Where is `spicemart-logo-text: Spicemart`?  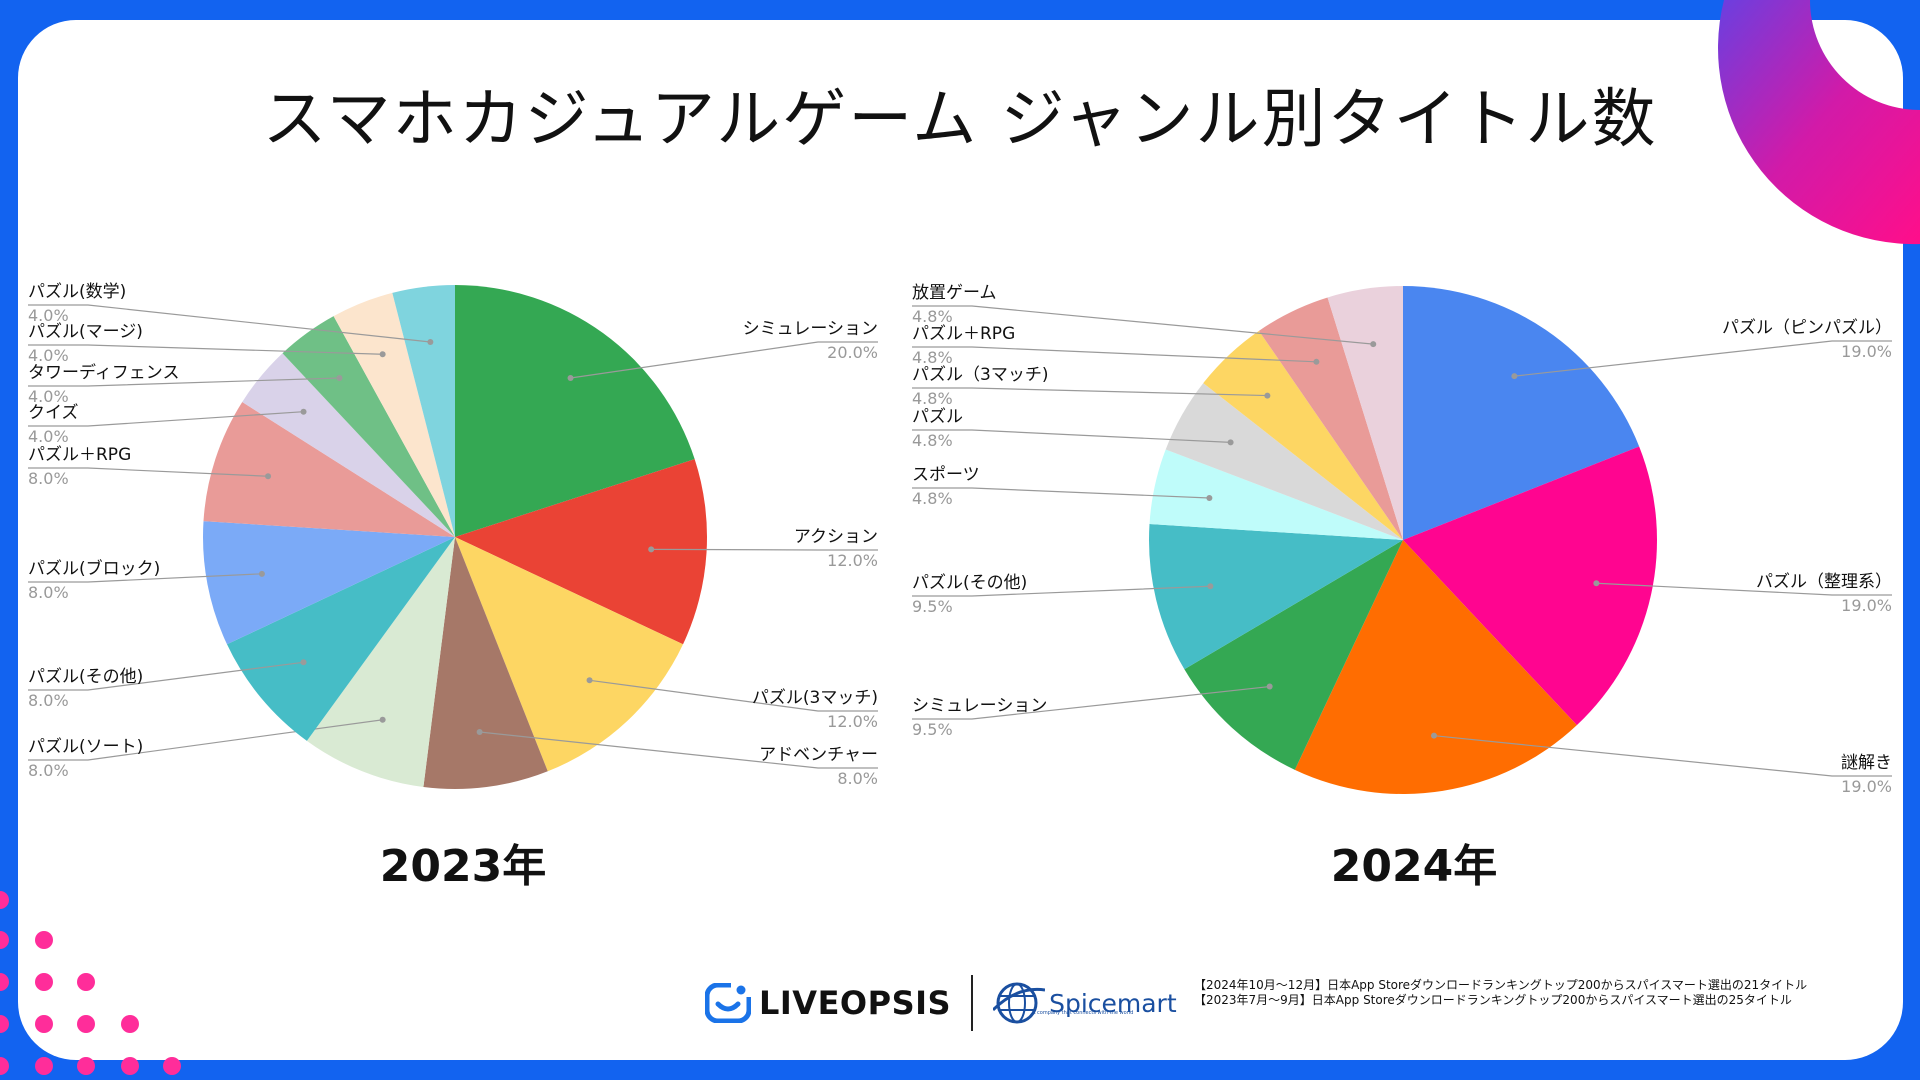 spicemart-logo-text: Spicemart is located at coordinates (1113, 1003).